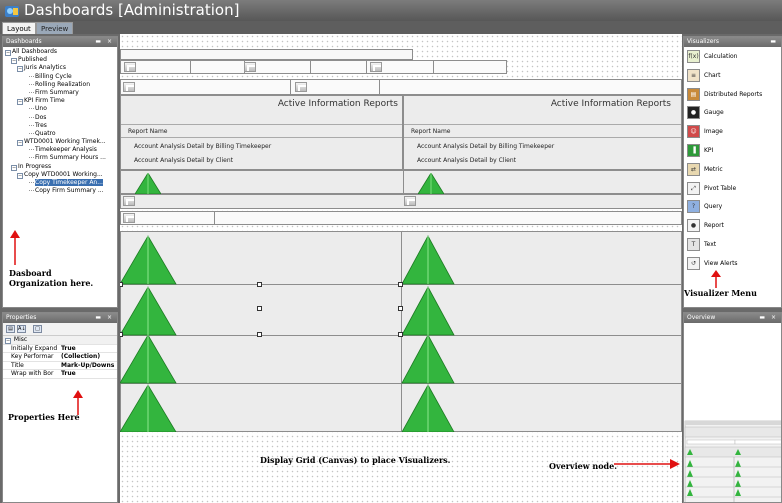 Image resolution: width=782 pixels, height=503 pixels. I want to click on visualizer-item-query: ? Query, so click(704, 207).